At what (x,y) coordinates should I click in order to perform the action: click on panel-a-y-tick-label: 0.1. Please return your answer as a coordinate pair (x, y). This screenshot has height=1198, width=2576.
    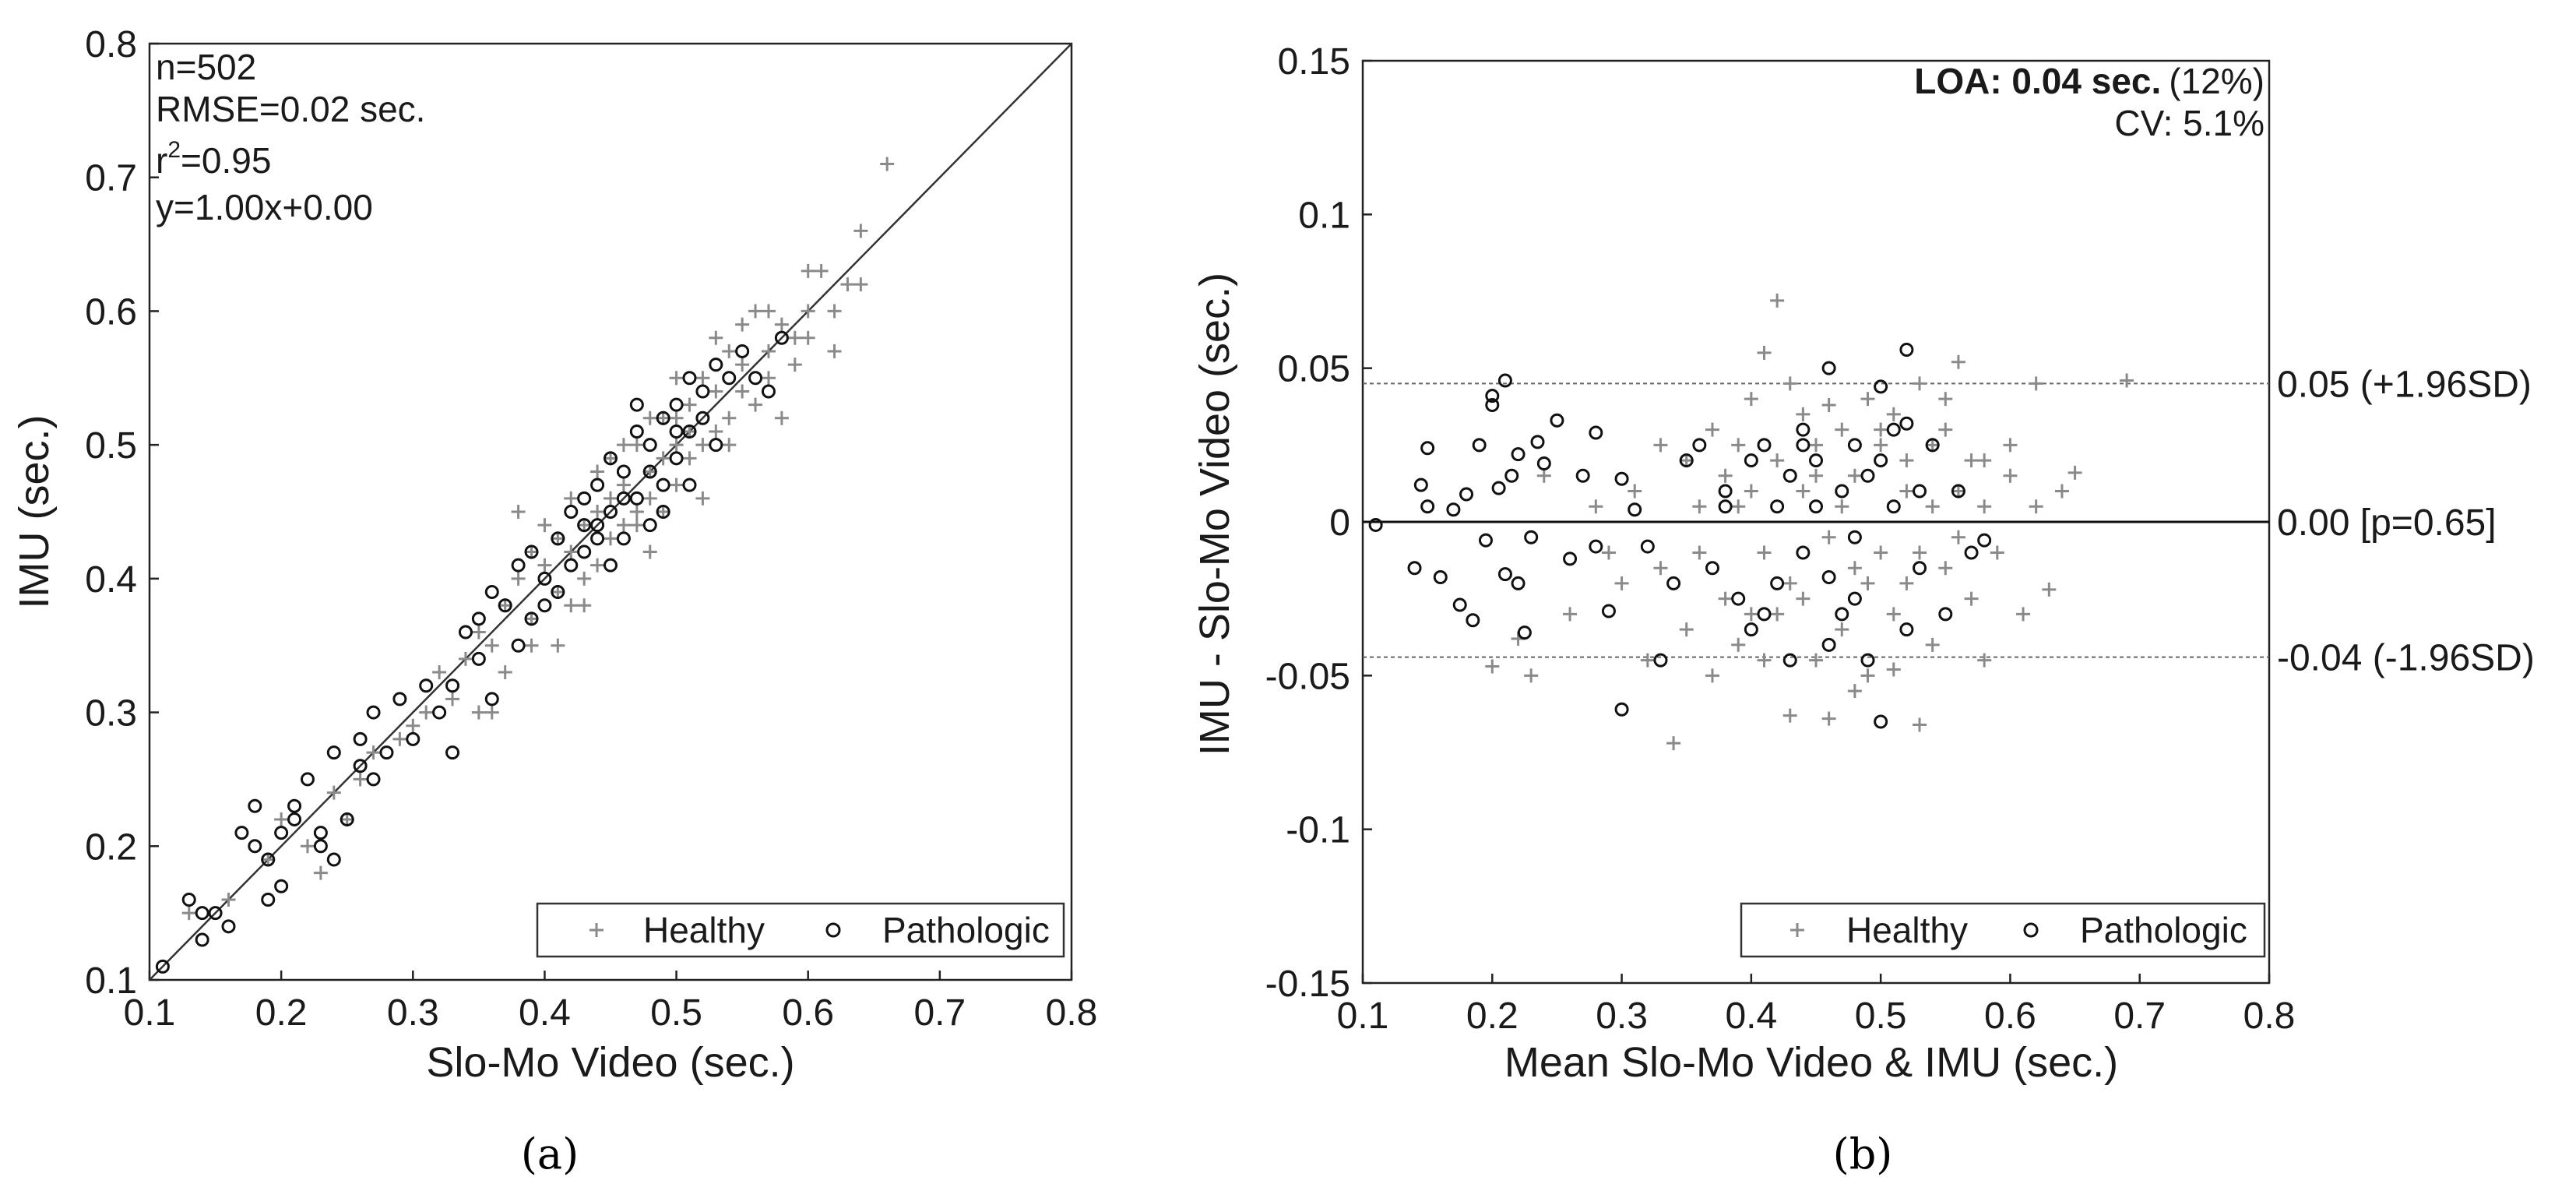
    Looking at the image, I should click on (111, 981).